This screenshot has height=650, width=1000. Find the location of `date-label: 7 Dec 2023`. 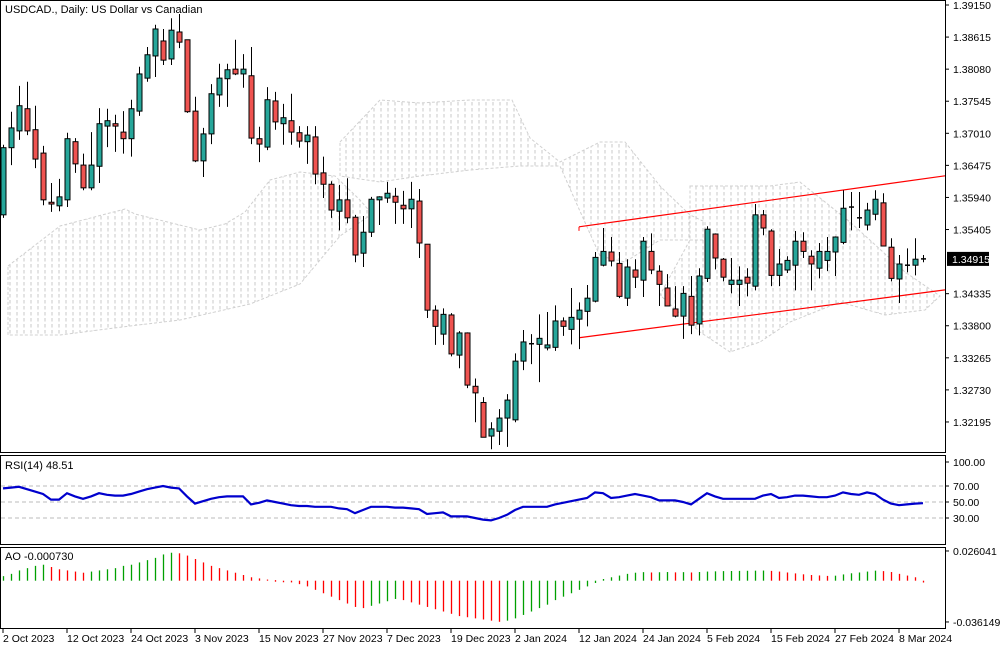

date-label: 7 Dec 2023 is located at coordinates (414, 639).